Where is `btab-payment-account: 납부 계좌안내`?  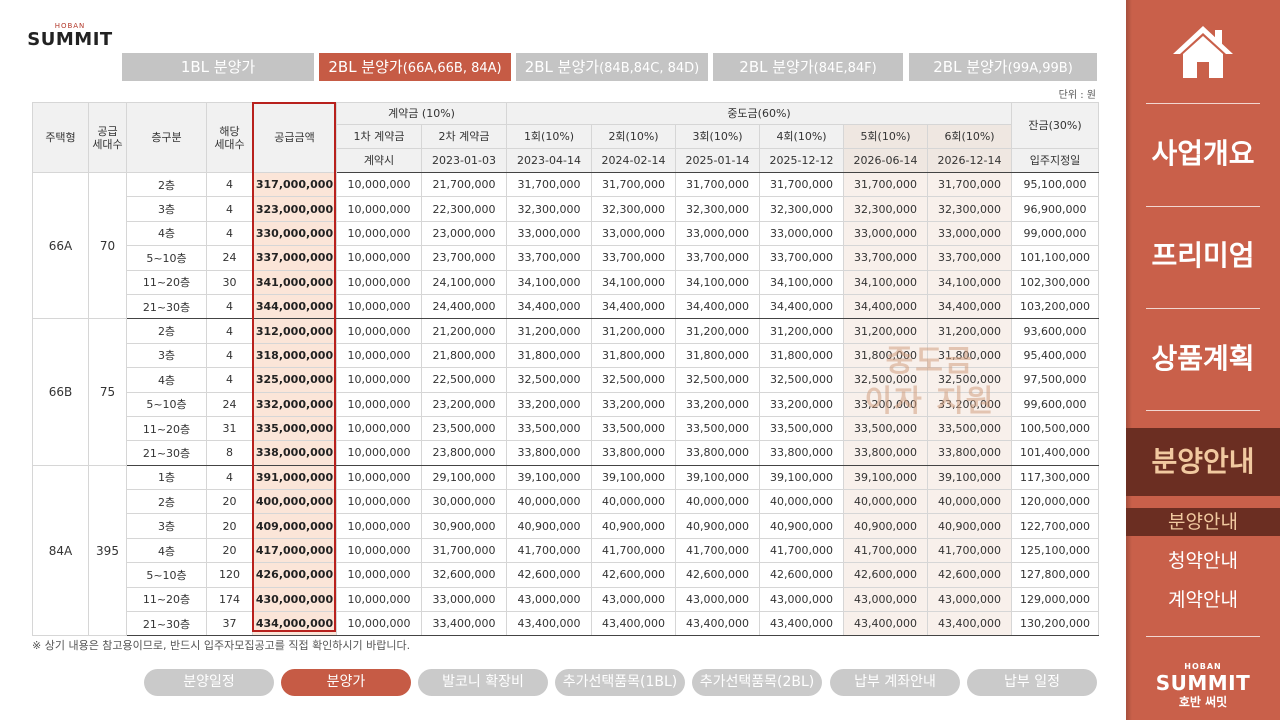
btab-payment-account: 납부 계좌안내 is located at coordinates (895, 682).